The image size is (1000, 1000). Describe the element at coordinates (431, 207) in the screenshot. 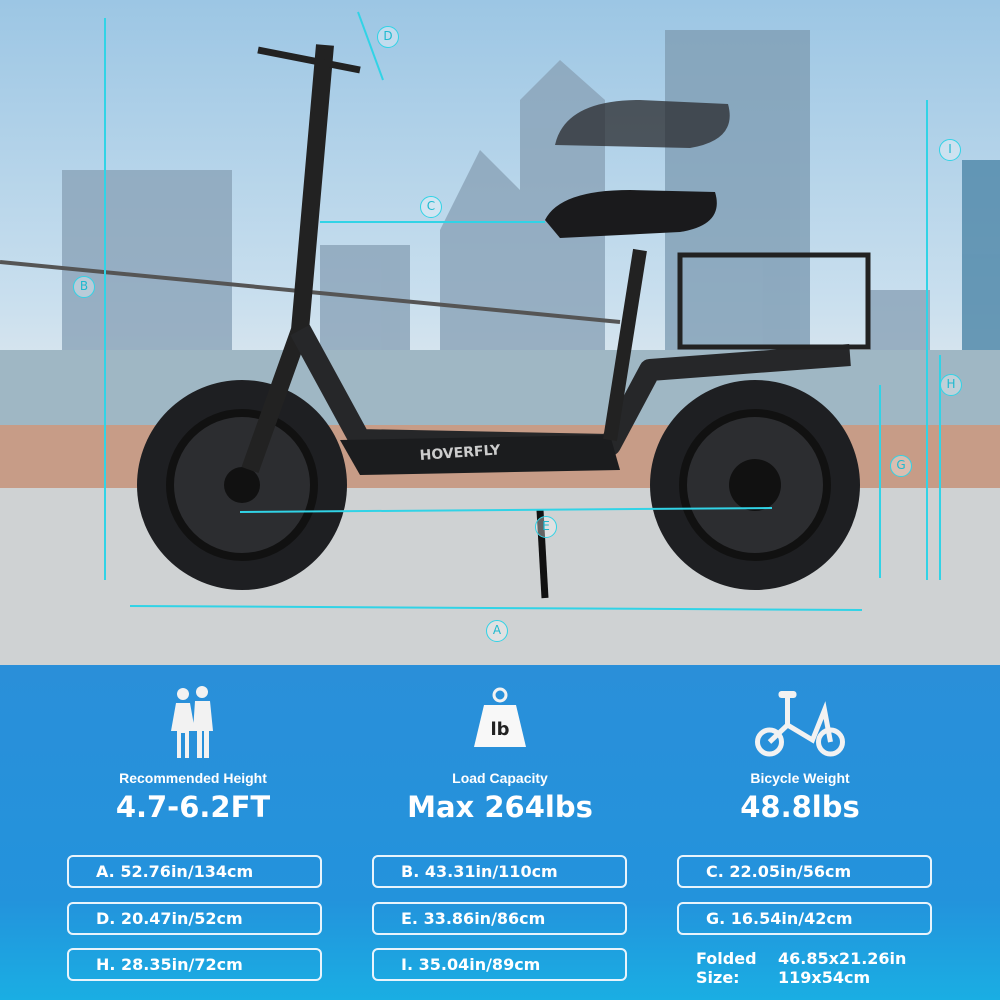

I see `marker-c: C` at that location.